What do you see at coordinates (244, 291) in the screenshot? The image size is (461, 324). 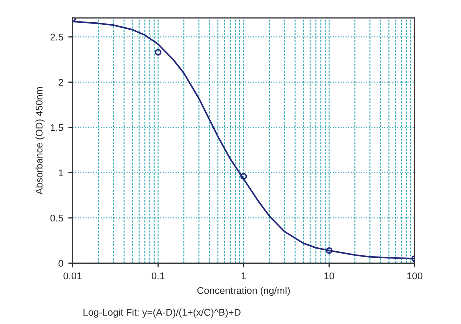 I see `x-axis-title: Concentration (ng/ml)` at bounding box center [244, 291].